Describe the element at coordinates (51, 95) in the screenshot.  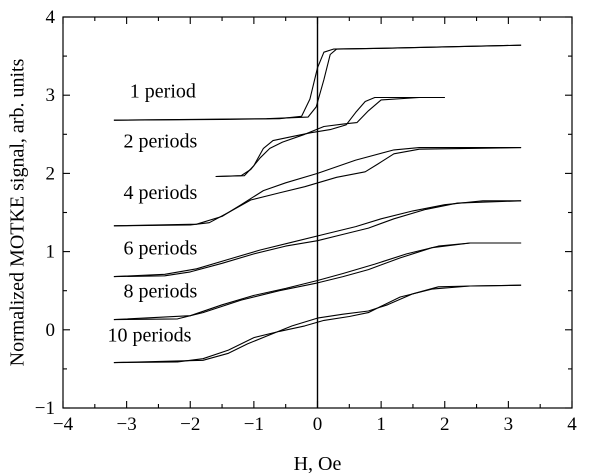
I see `y-tick-label: 3` at that location.